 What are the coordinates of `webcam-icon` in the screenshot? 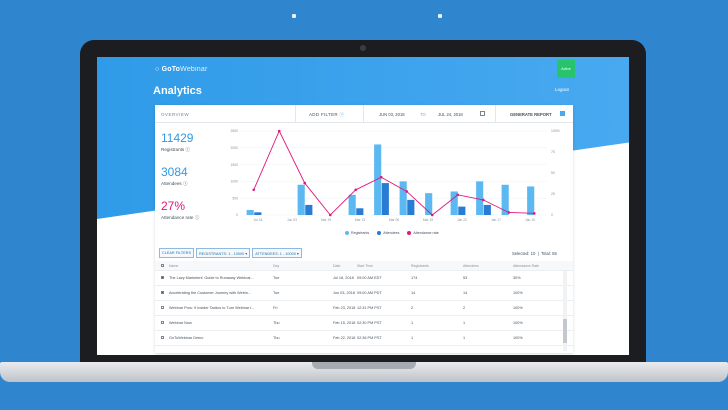 It's located at (363, 48).